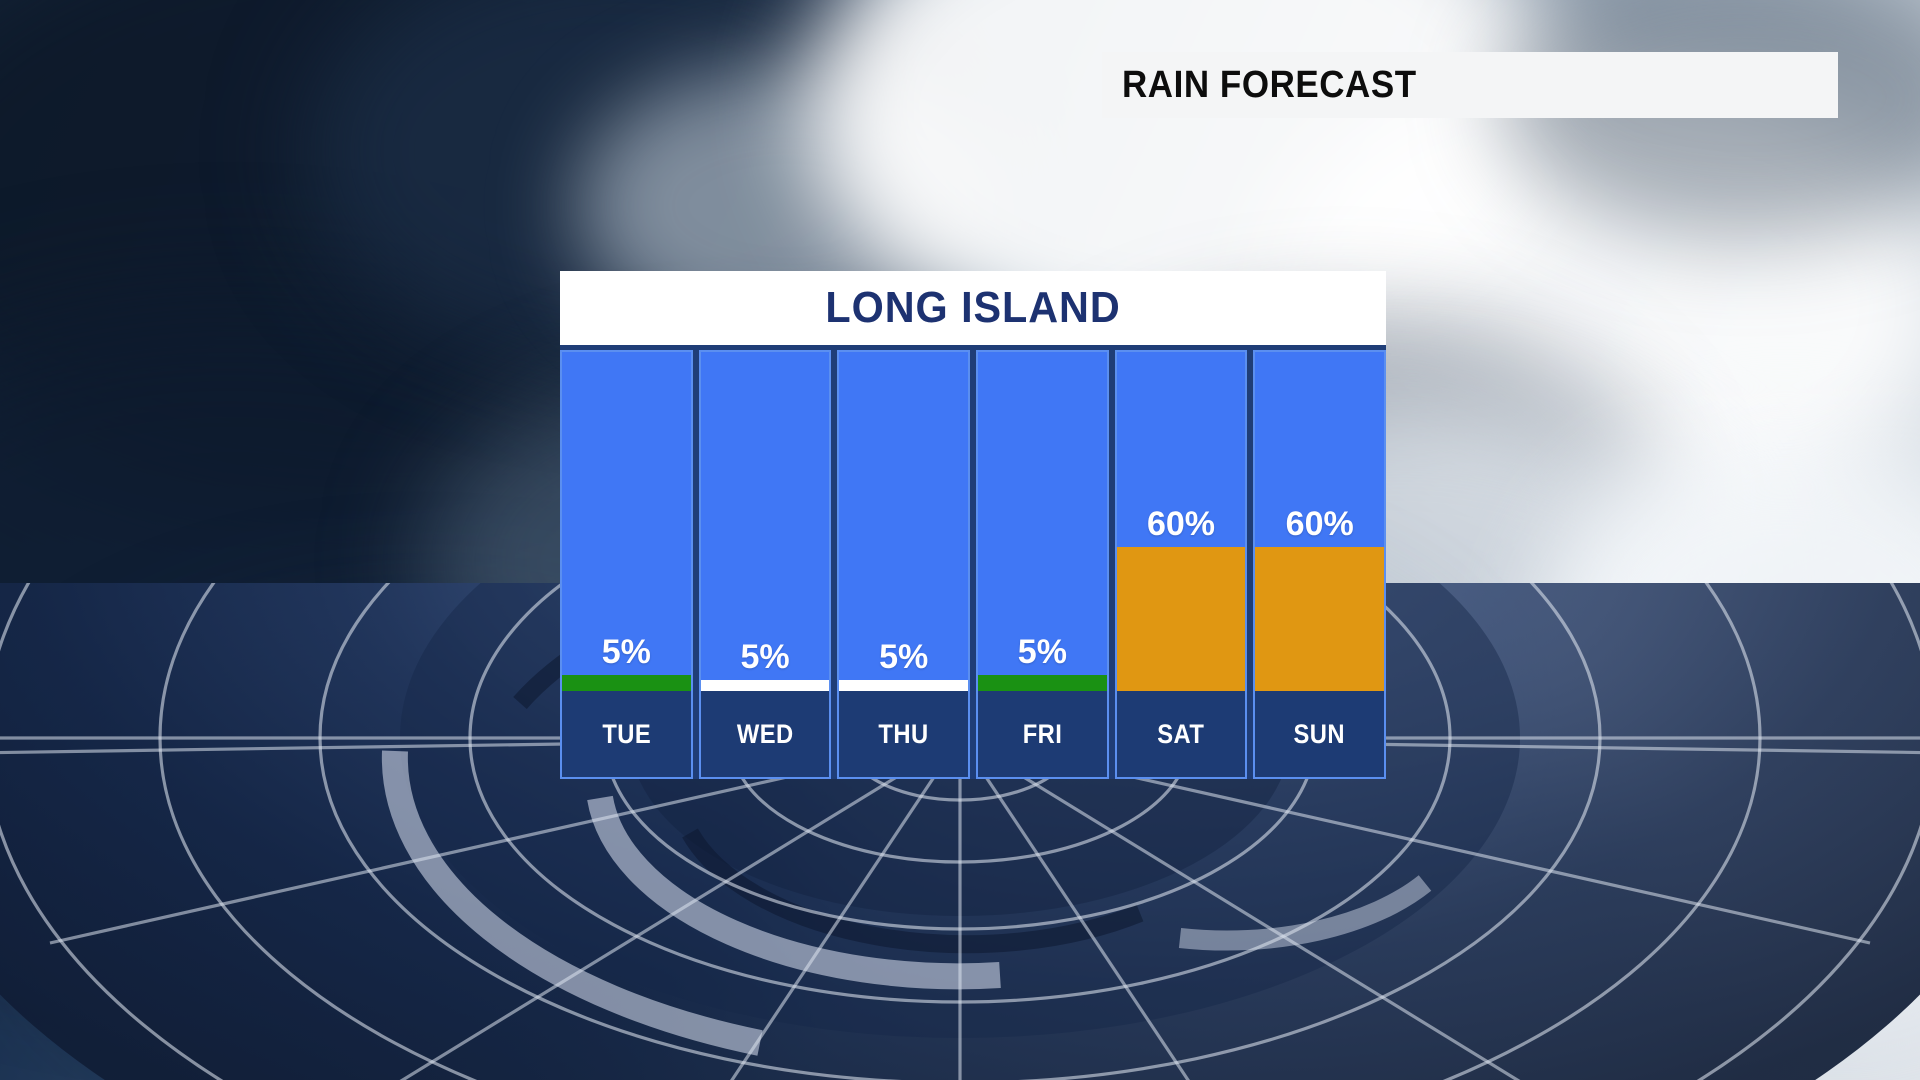  I want to click on panel-header: LONG ISLAND, so click(973, 308).